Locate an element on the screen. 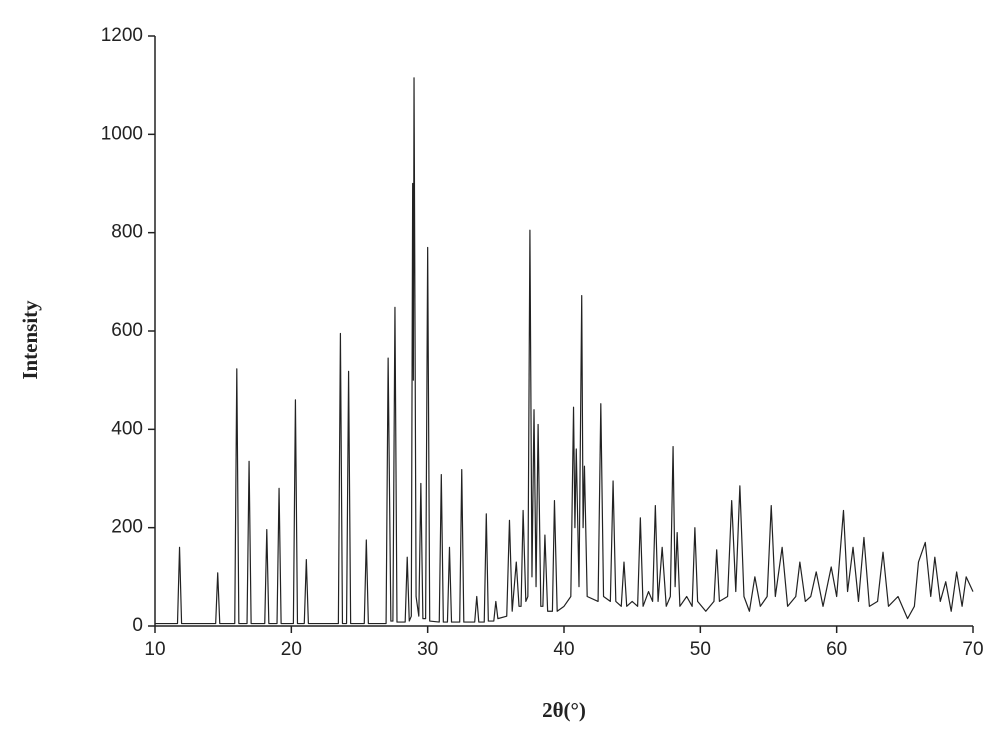 This screenshot has height=736, width=1000. y-tick-label: 400 is located at coordinates (127, 428).